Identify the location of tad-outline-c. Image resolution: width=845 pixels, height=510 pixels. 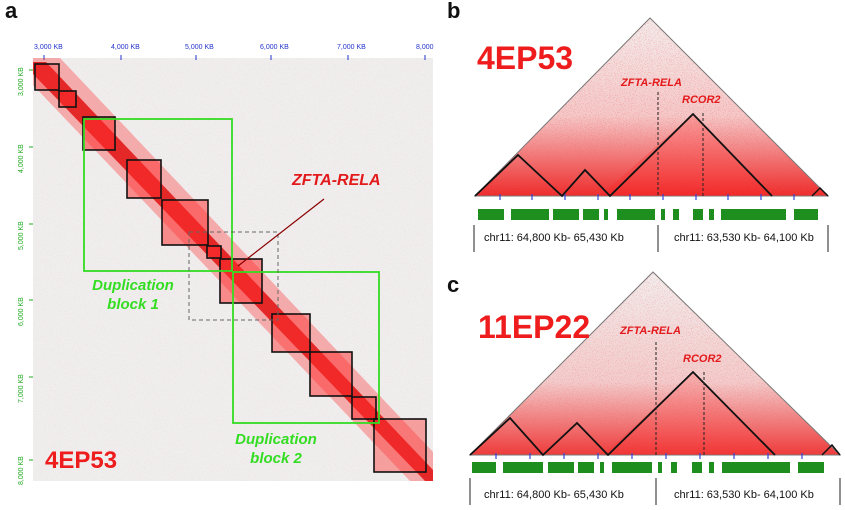
(622, 413).